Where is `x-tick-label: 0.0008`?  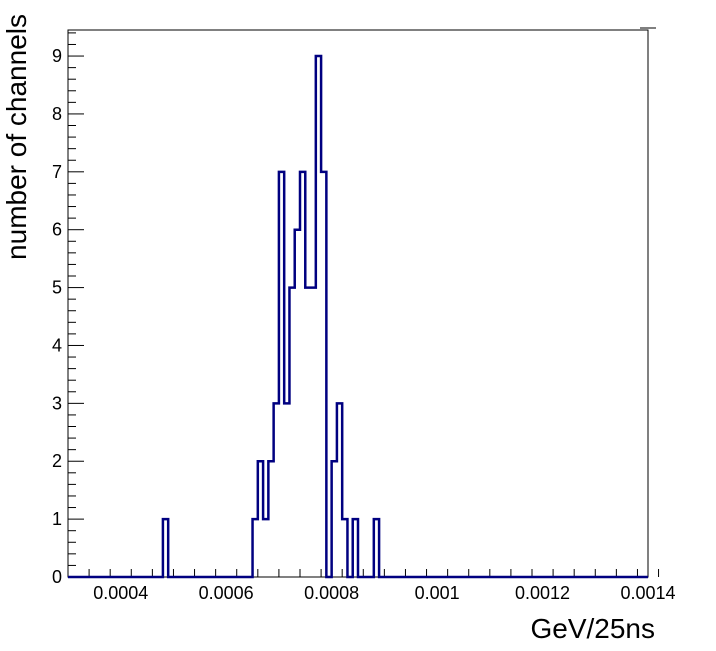 x-tick-label: 0.0008 is located at coordinates (331, 593).